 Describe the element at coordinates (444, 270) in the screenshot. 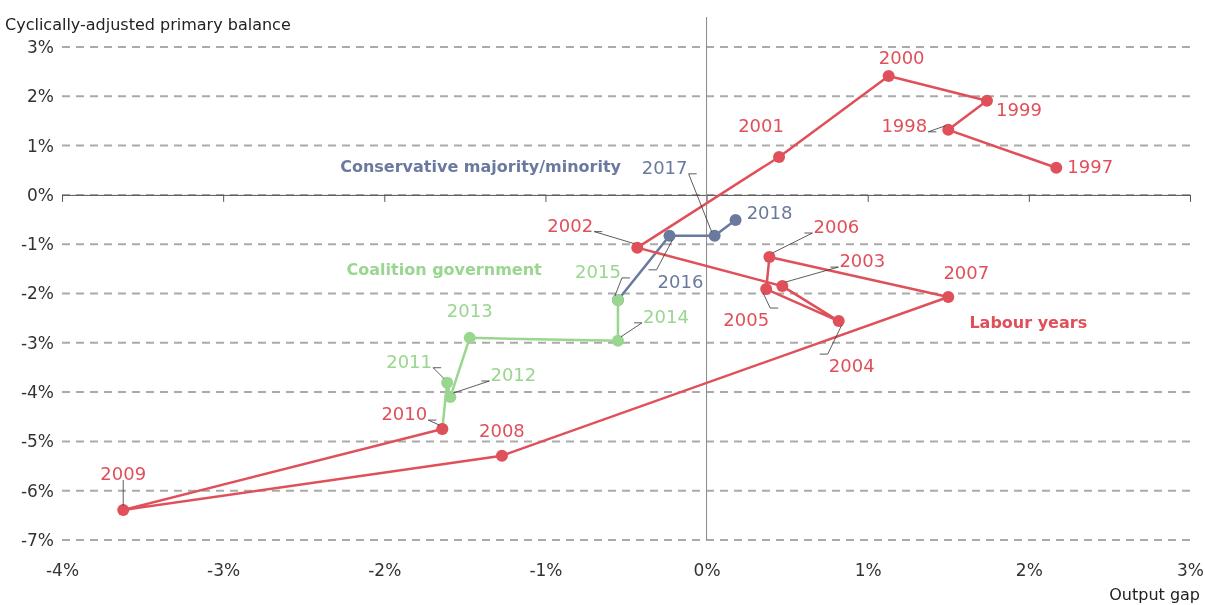

I see `text: Coalition government` at that location.